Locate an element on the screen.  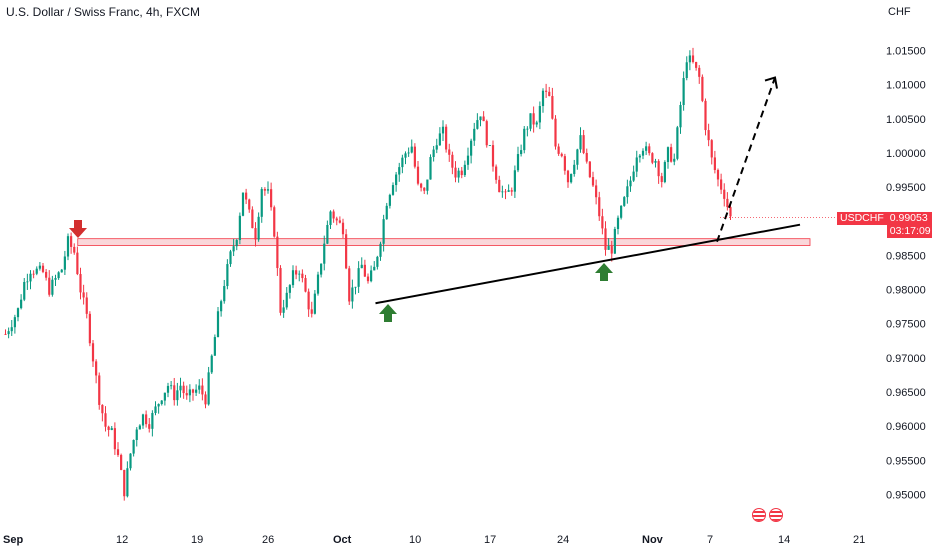
x-tick-label: Oct is located at coordinates (342, 540).